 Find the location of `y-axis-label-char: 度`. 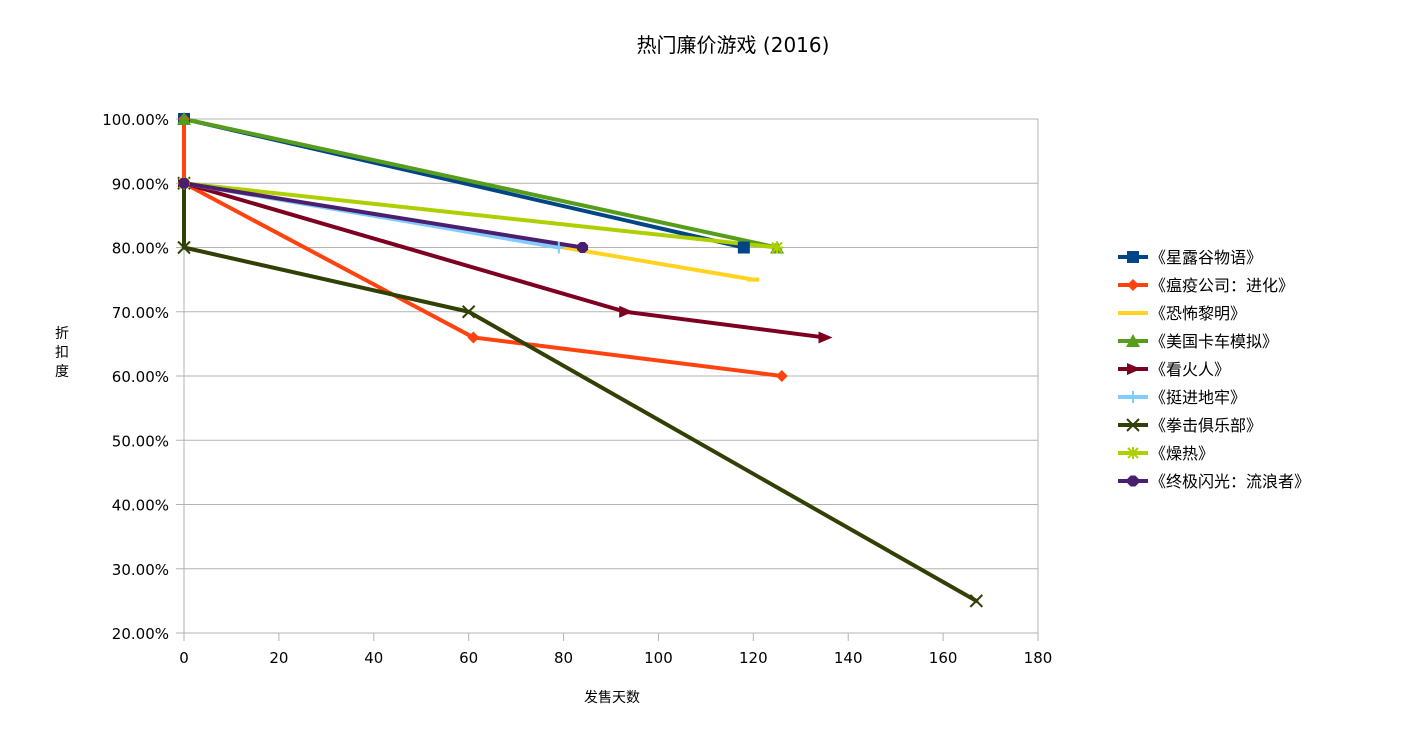

y-axis-label-char: 度 is located at coordinates (62, 372).